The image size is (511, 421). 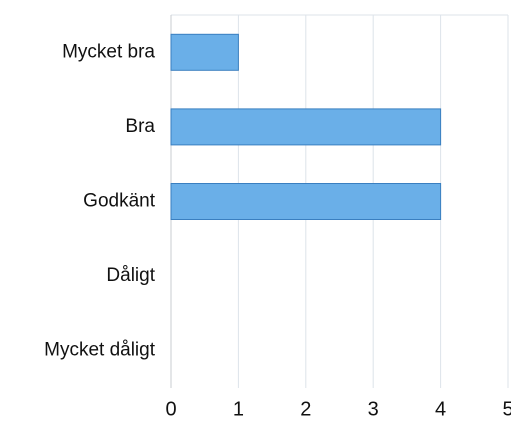 What do you see at coordinates (238, 409) in the screenshot?
I see `x-tick-label: 1` at bounding box center [238, 409].